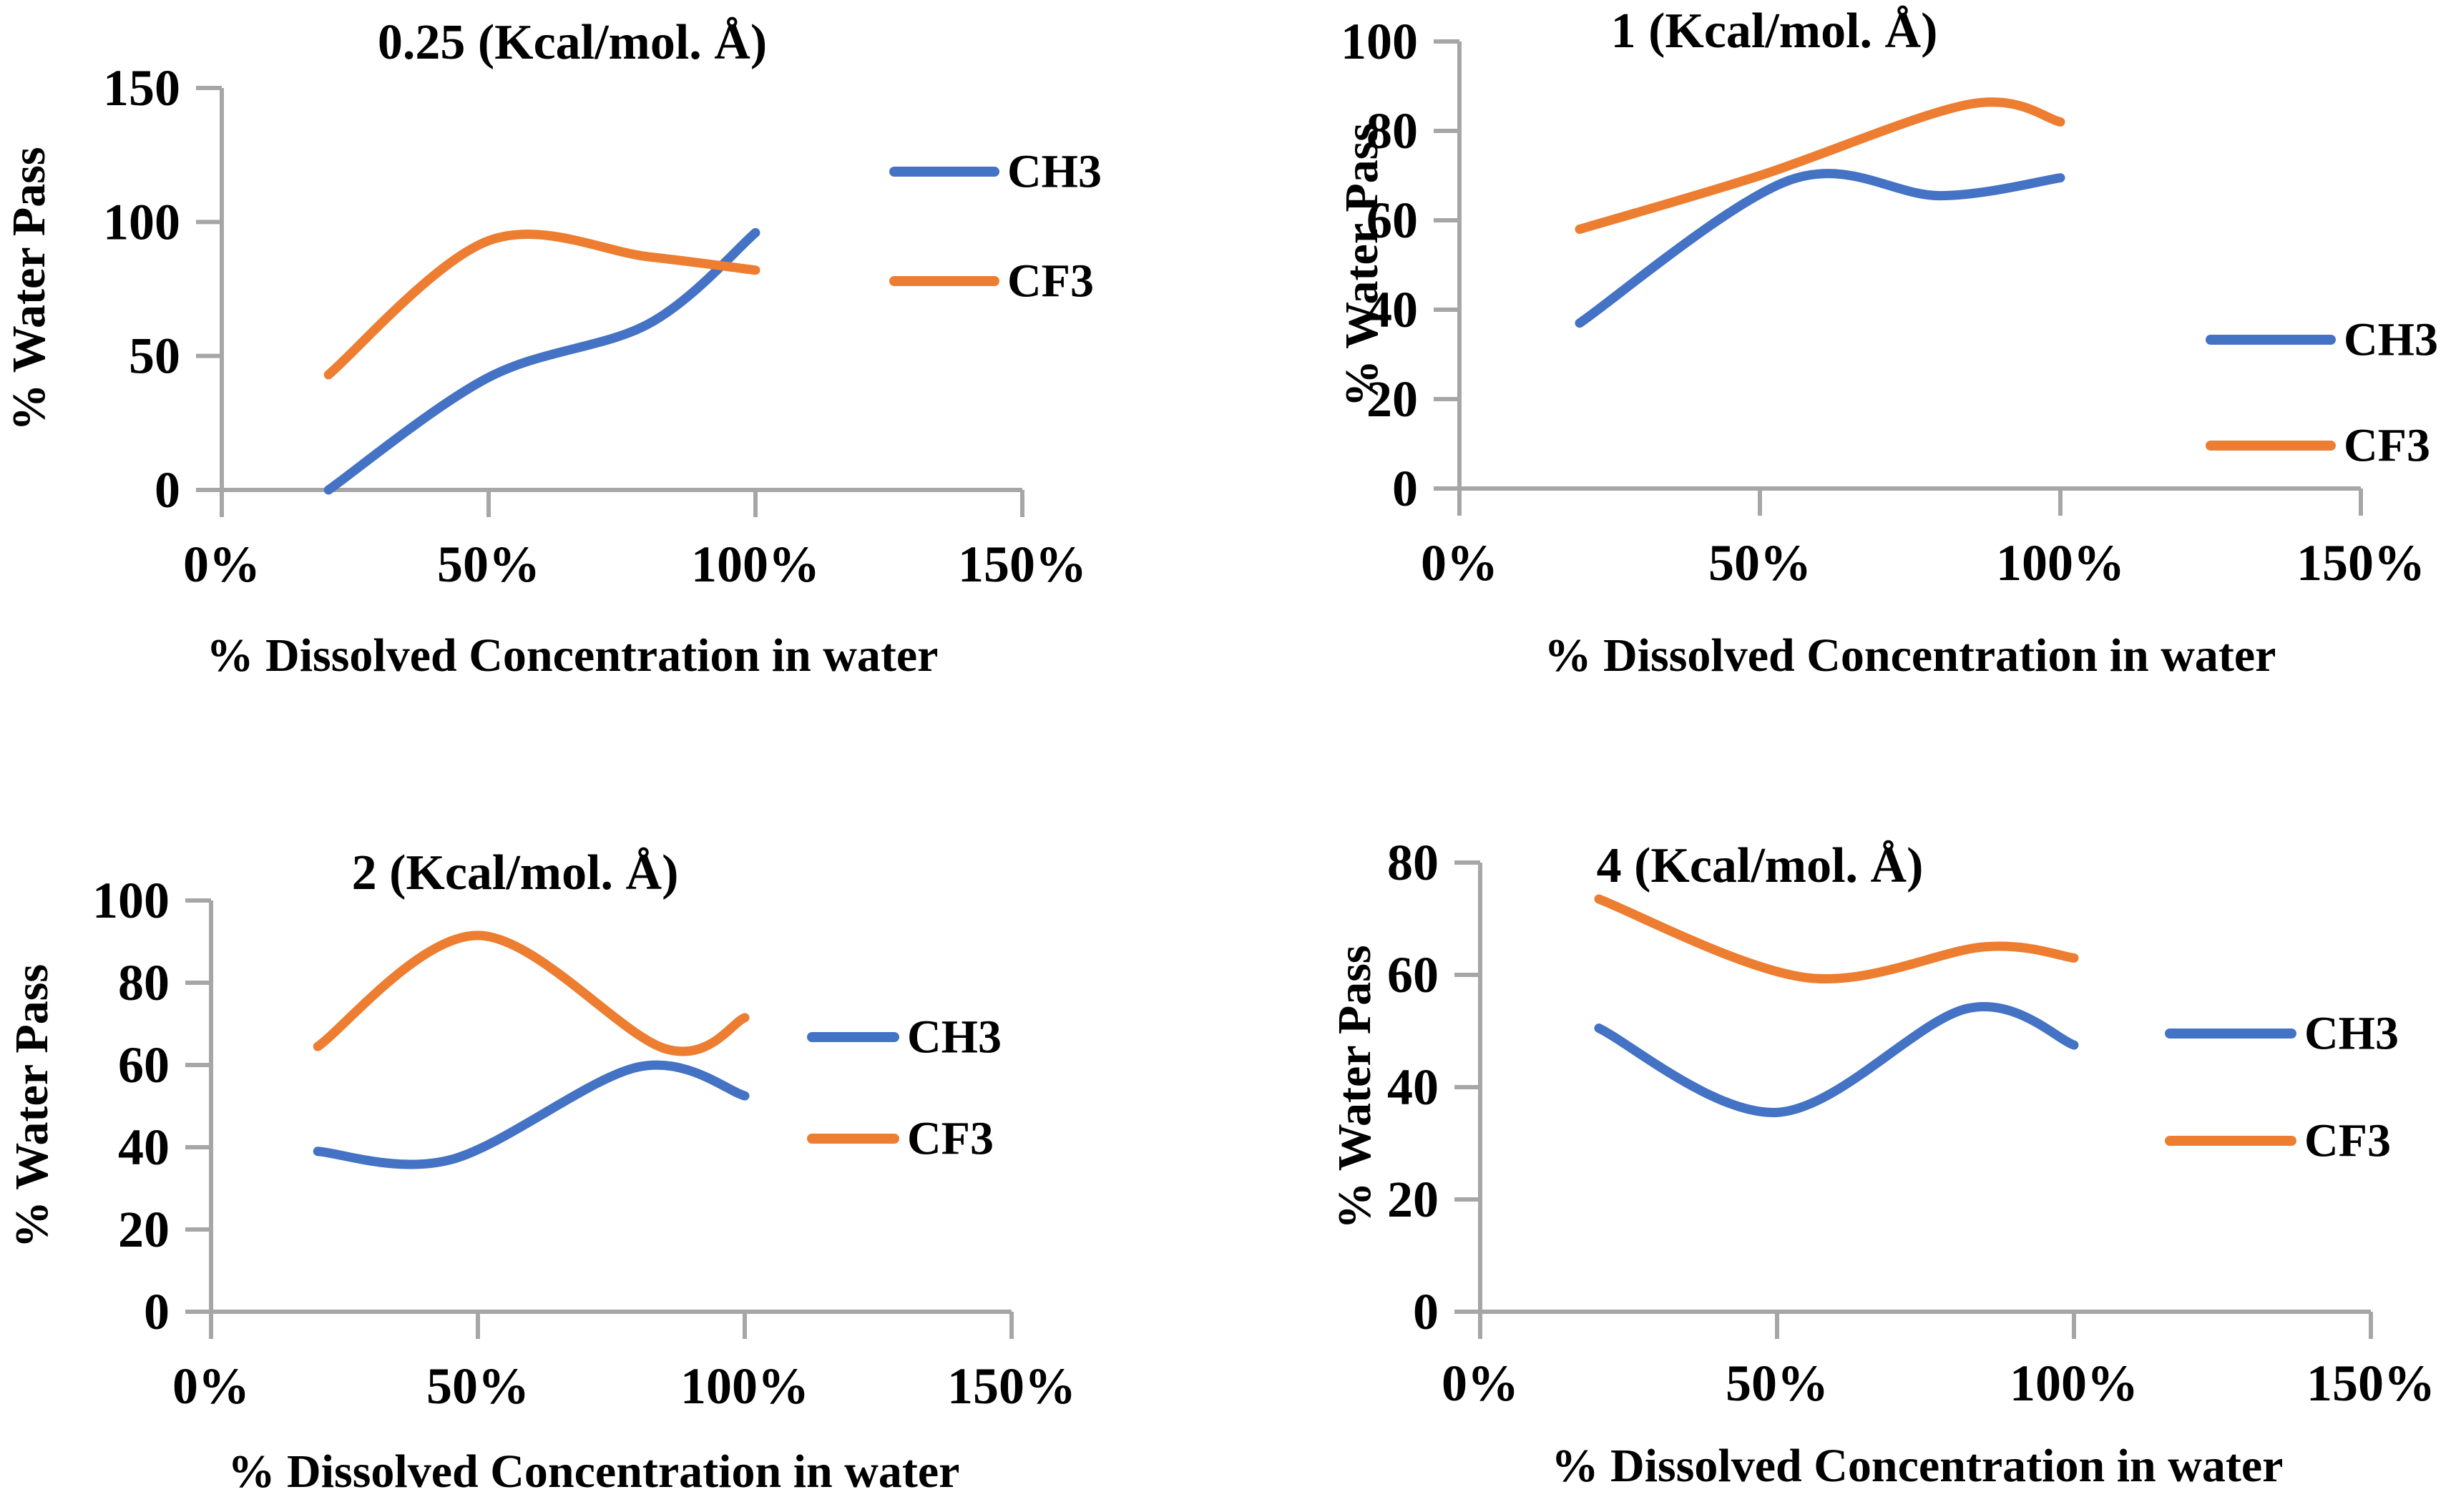 Image resolution: width=2461 pixels, height=1512 pixels. Describe the element at coordinates (1761, 865) in the screenshot. I see `chart-title: 4 (Kcal/mol. Å)` at that location.